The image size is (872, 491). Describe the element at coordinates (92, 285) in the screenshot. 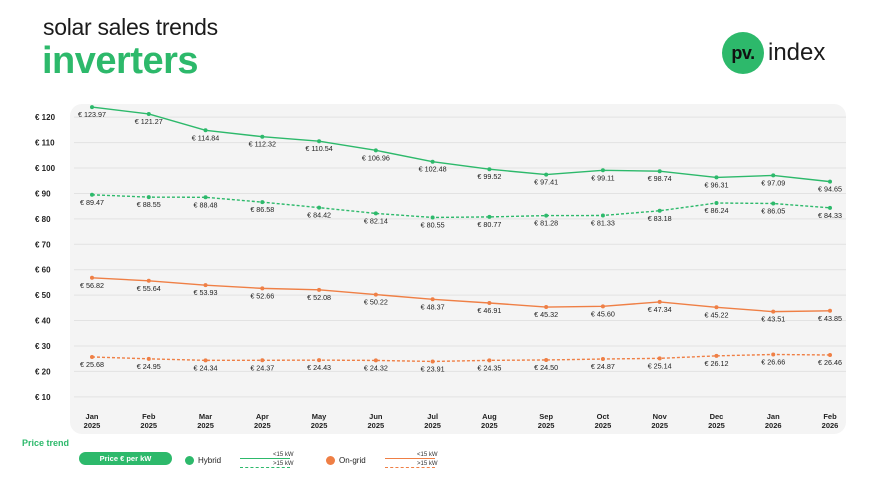

I see `data-label: € 56.82` at that location.